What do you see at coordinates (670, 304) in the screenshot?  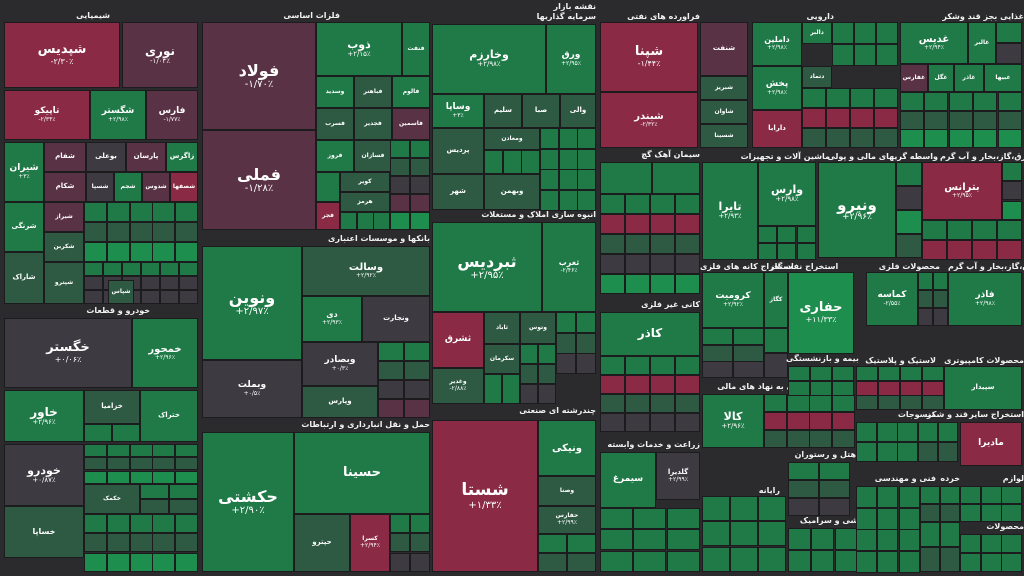 I see `sector-header-kani: کانی غیر فلزی` at bounding box center [670, 304].